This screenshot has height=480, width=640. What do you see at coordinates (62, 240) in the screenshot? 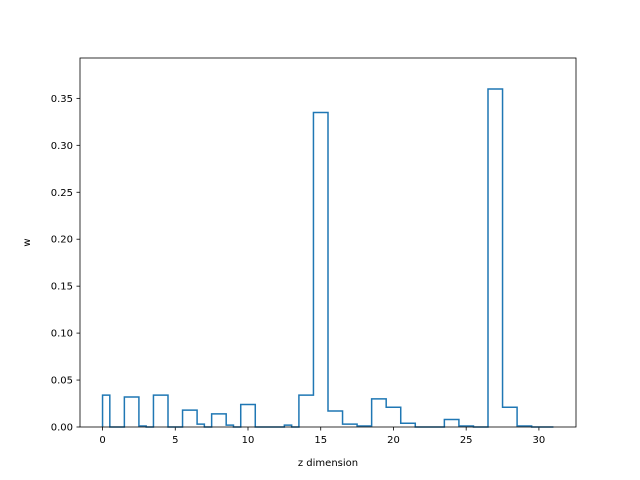
I see `y-tick-label: 0.20` at bounding box center [62, 240].